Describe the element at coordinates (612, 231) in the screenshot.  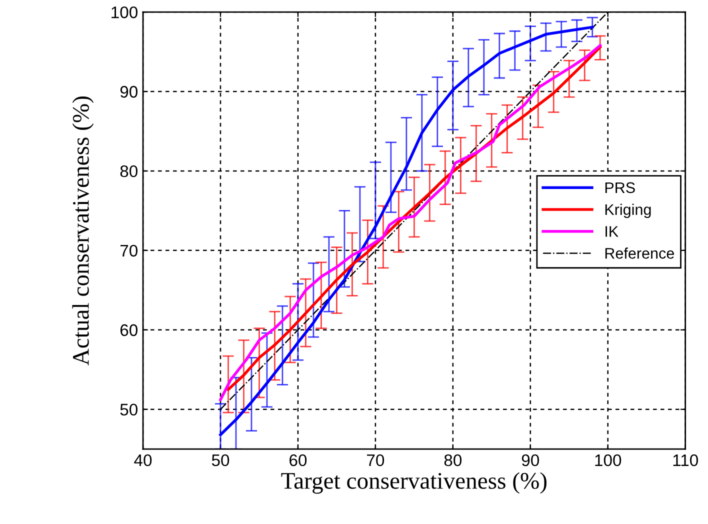
I see `legend-label: IK` at that location.